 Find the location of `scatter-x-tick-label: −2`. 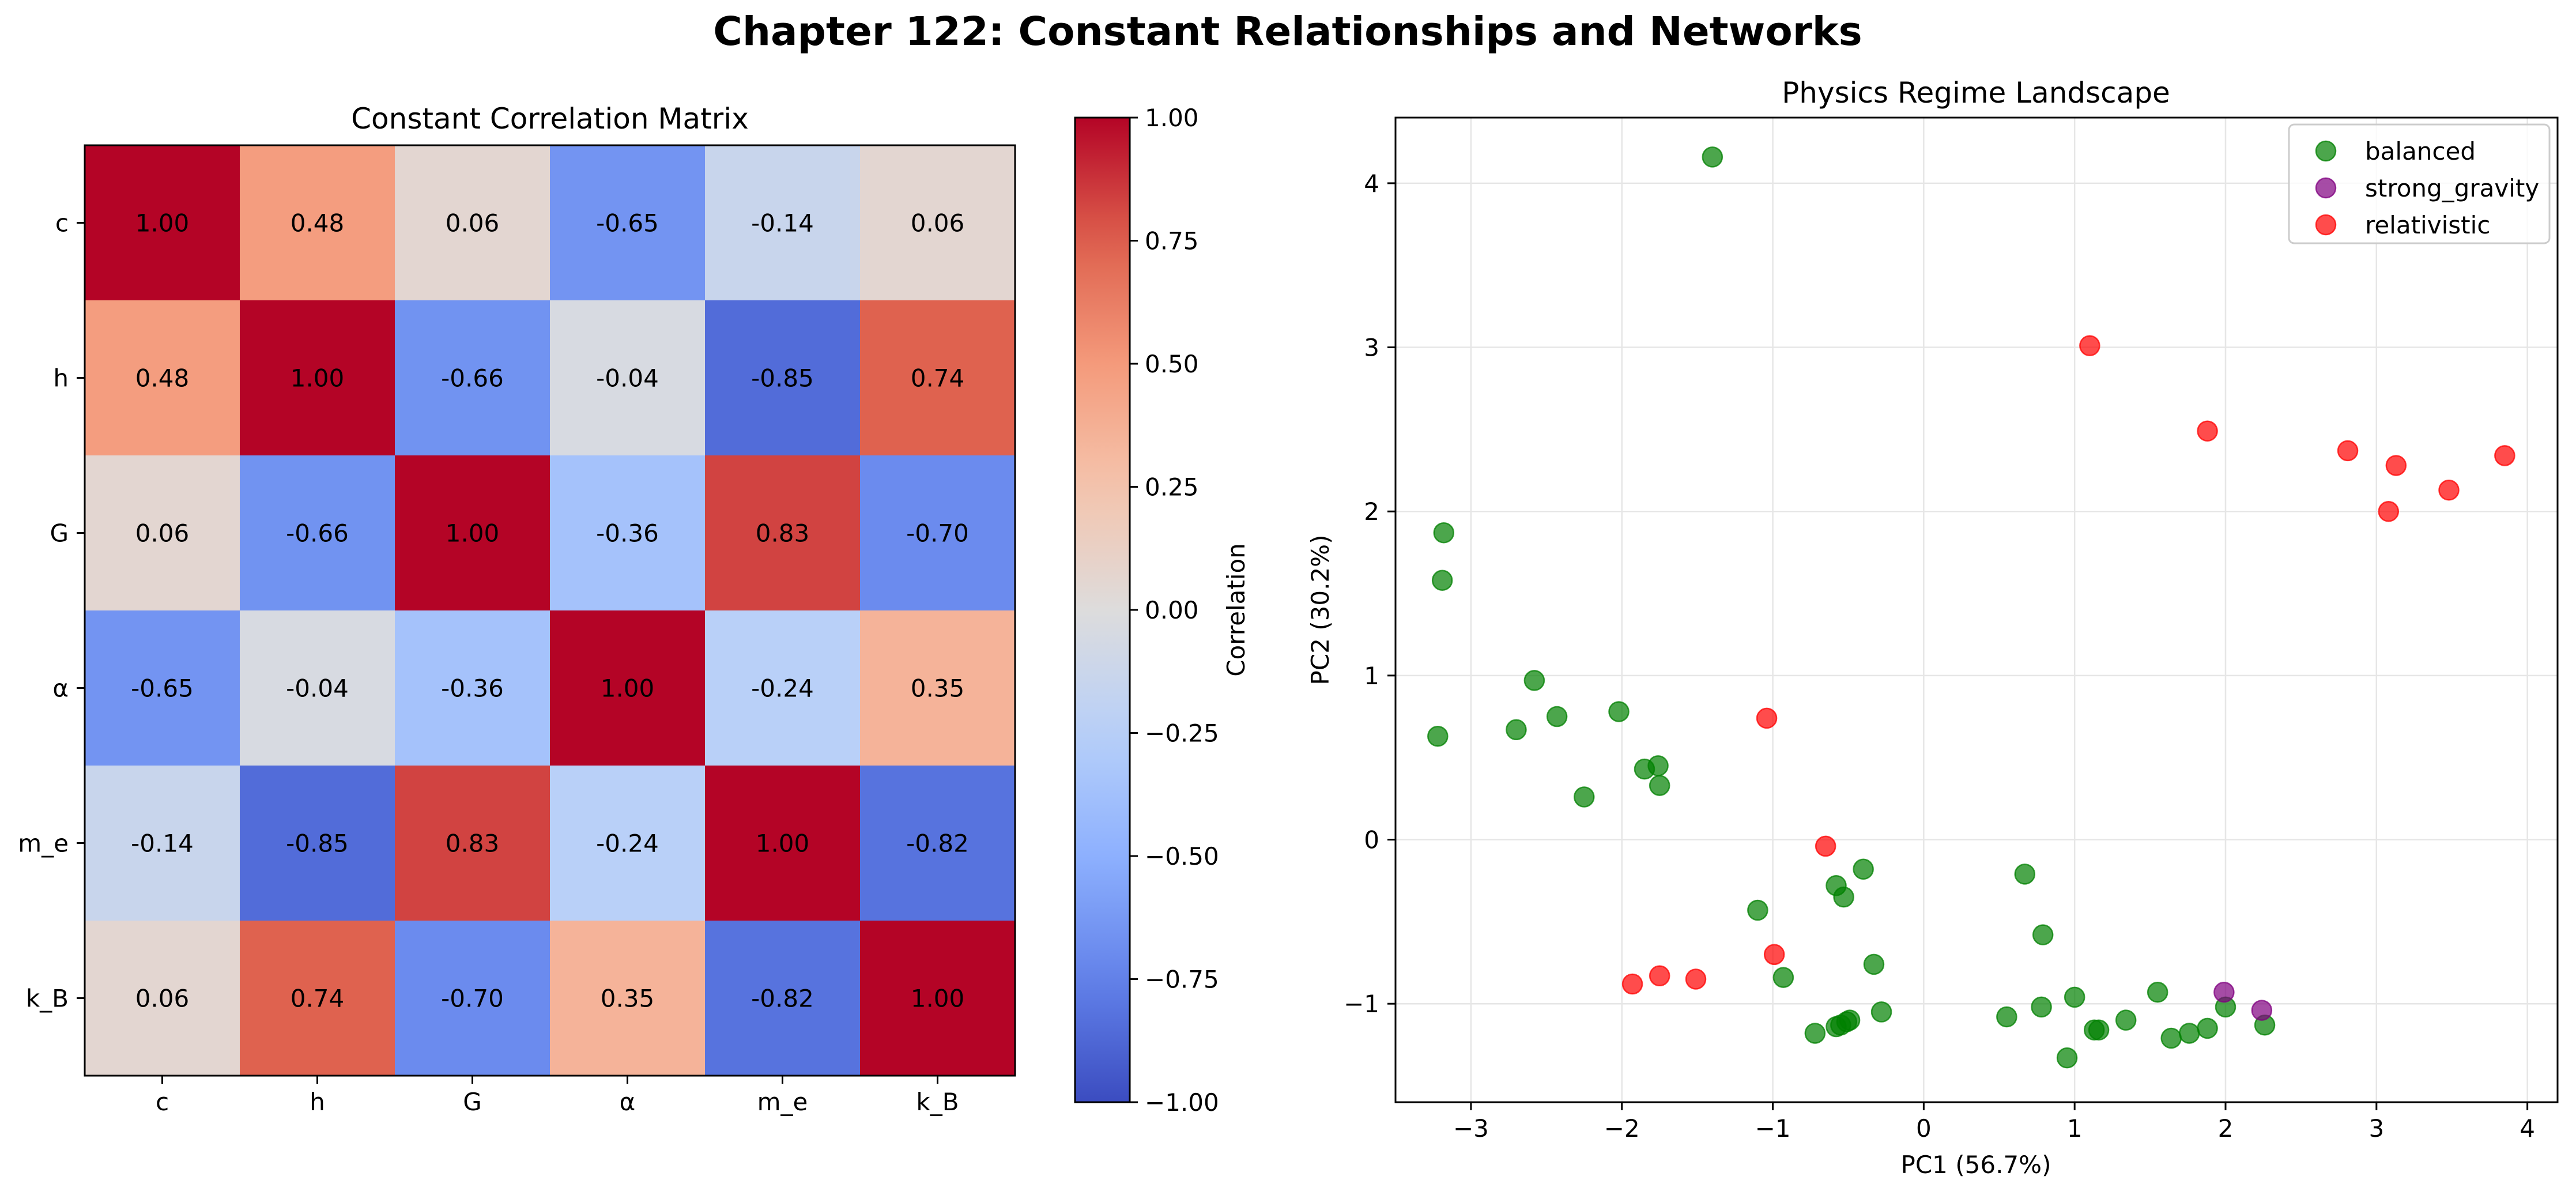

scatter-x-tick-label: −2 is located at coordinates (1622, 1128).